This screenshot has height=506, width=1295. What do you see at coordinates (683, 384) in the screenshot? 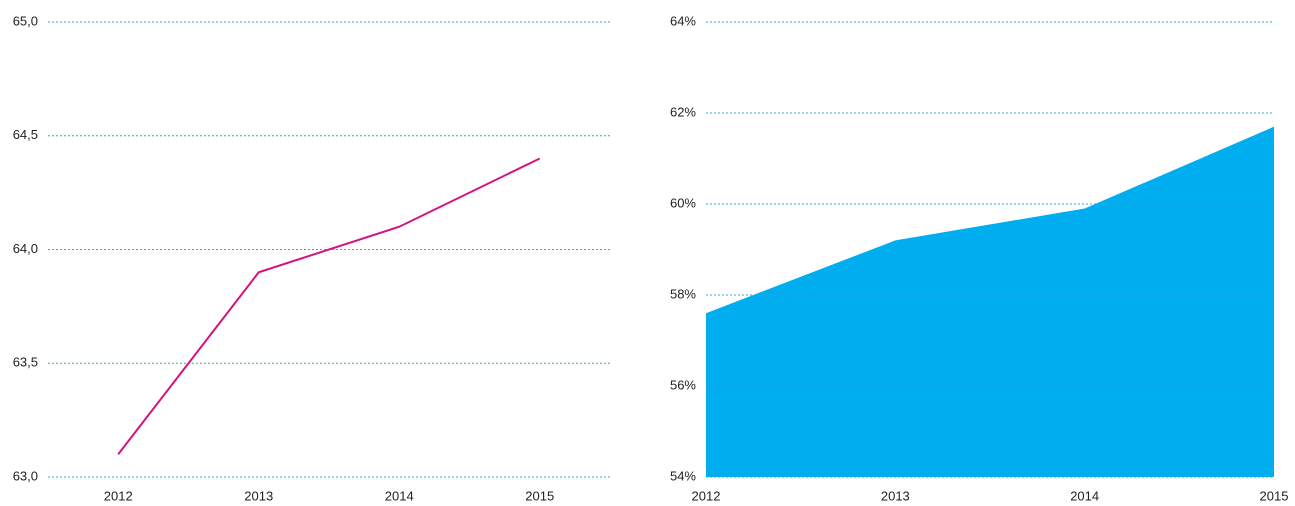
I see `y-tick-label: 56%` at bounding box center [683, 384].